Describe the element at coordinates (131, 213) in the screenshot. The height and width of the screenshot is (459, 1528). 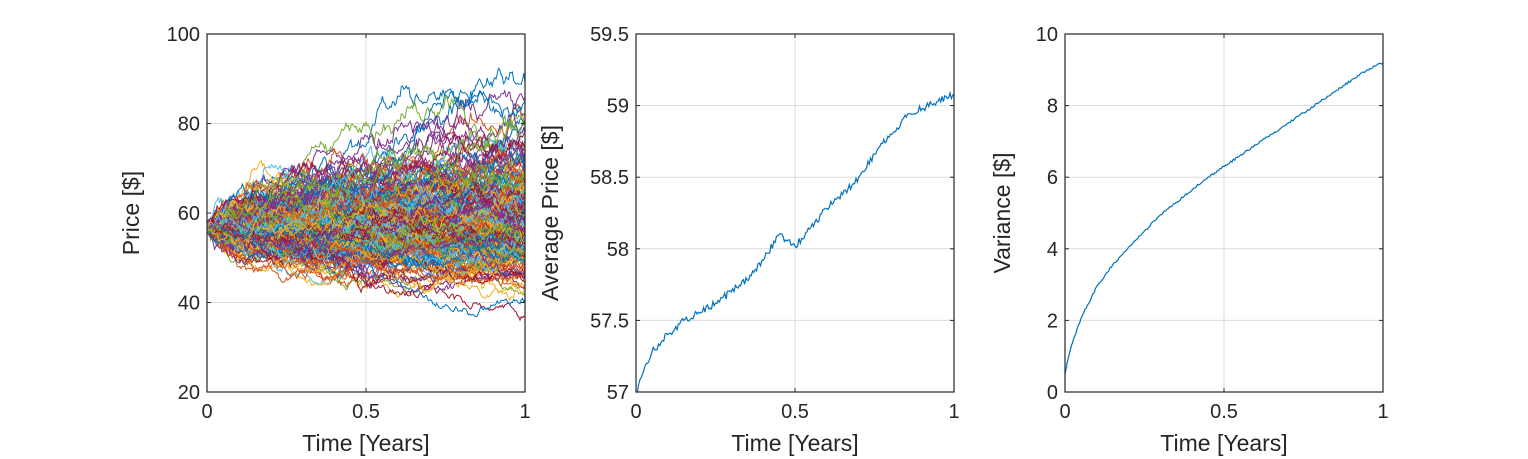
I see `y-axis-label: Price [$]` at that location.